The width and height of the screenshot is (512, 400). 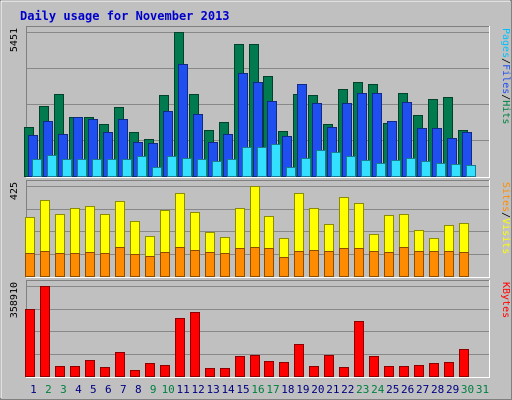 I want to click on x-tick-label: 23, so click(x=362, y=389).